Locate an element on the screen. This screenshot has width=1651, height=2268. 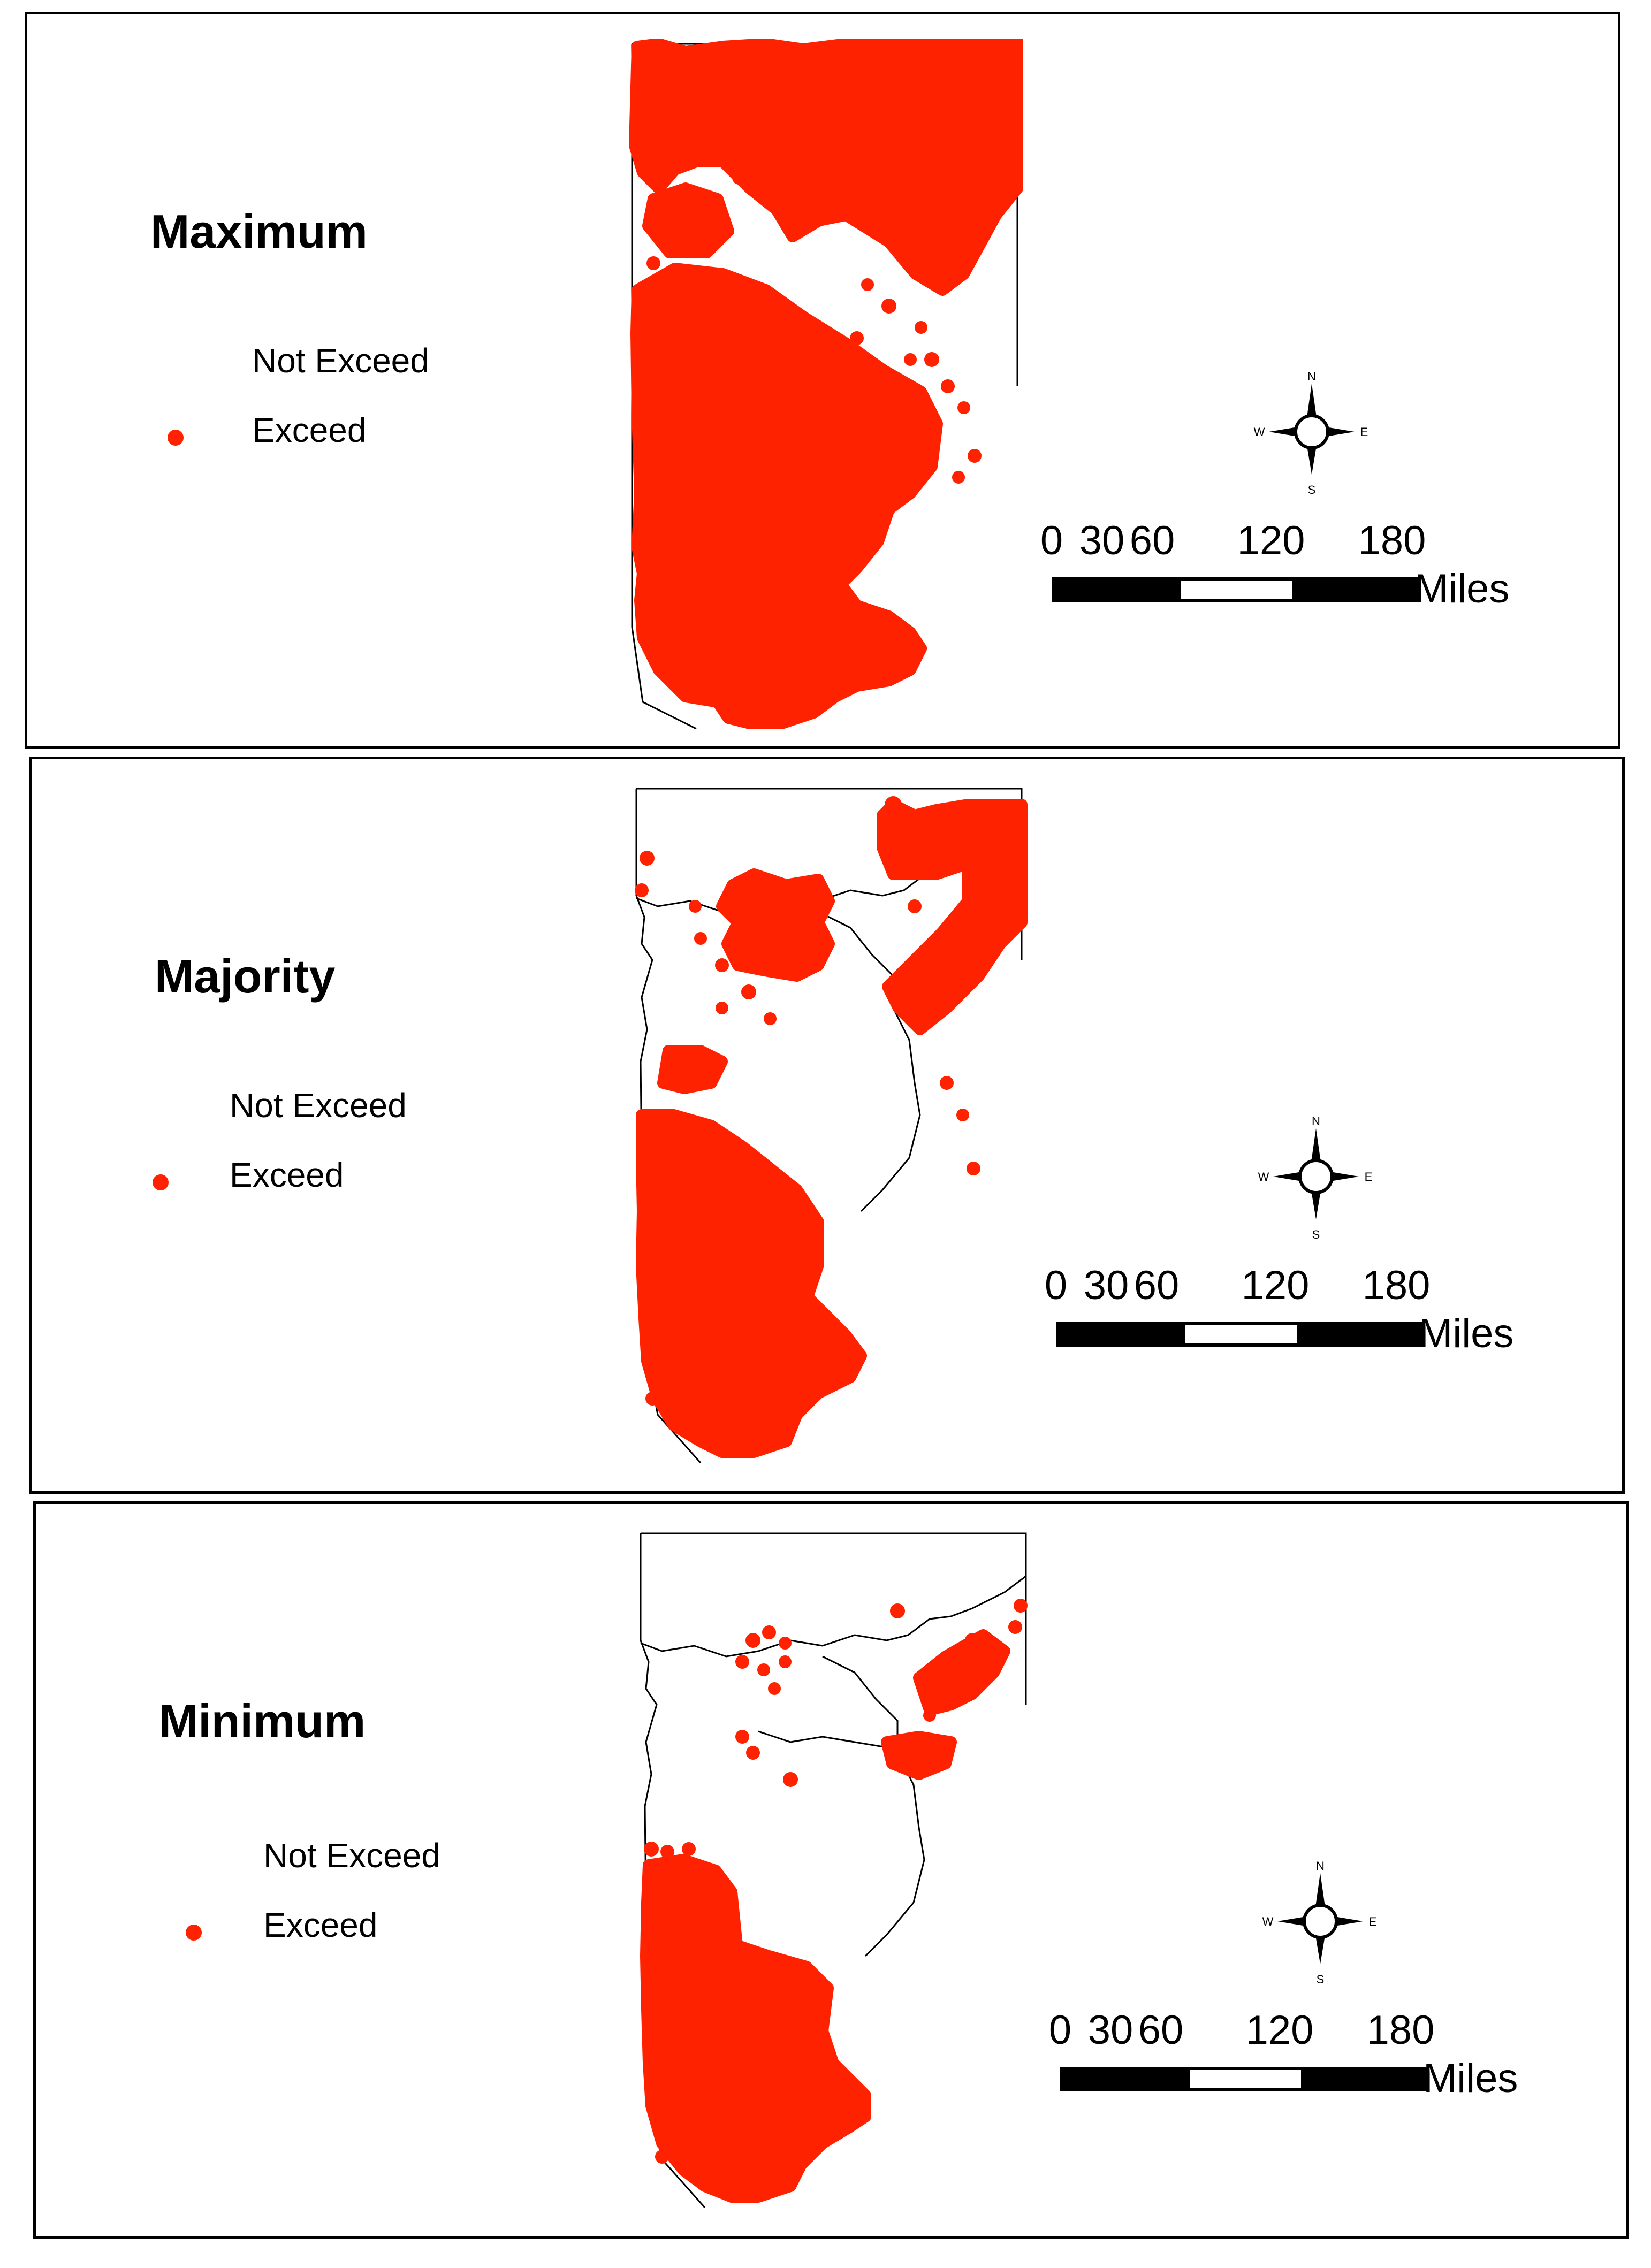
panel-title: Maximum is located at coordinates (259, 231).